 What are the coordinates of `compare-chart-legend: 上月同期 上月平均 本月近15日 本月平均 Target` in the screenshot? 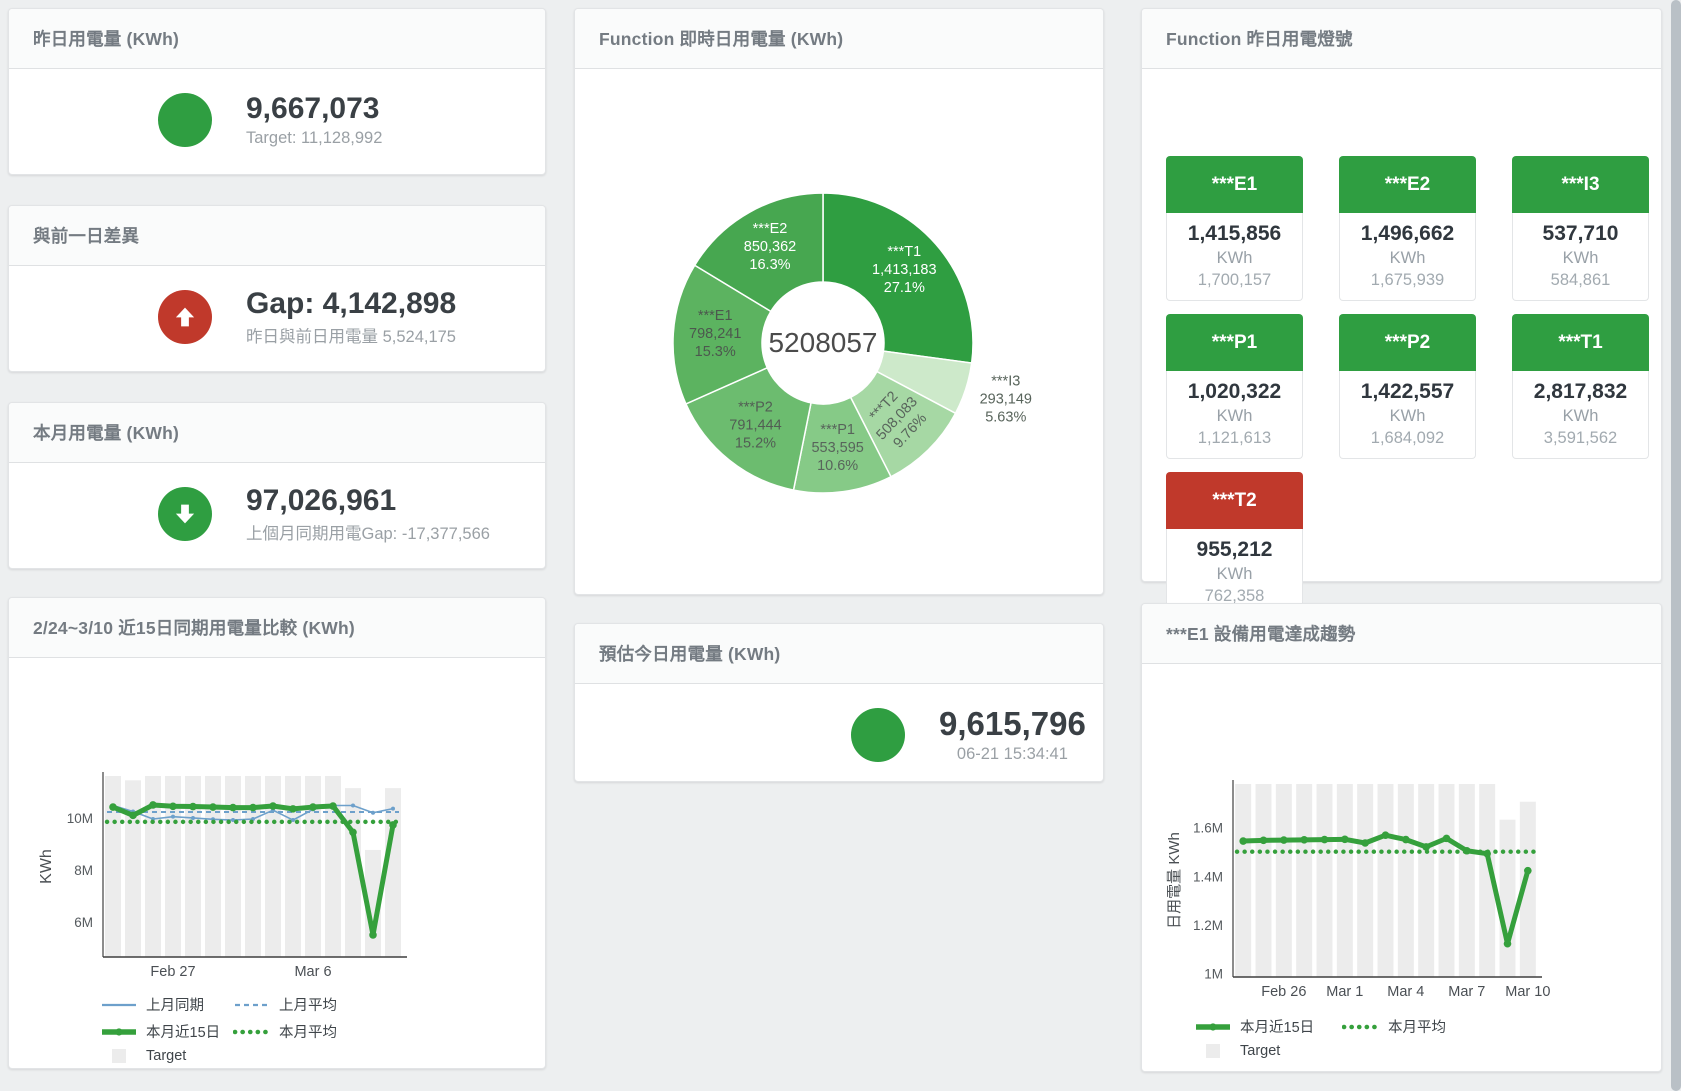 It's located at (322, 1029).